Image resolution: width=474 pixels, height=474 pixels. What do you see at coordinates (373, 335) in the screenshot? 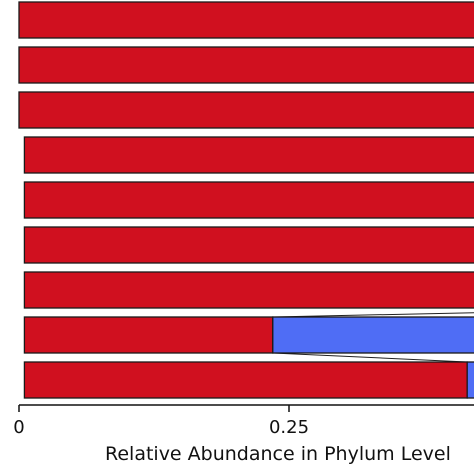
I see `bar-segment-row8-series2` at bounding box center [373, 335].